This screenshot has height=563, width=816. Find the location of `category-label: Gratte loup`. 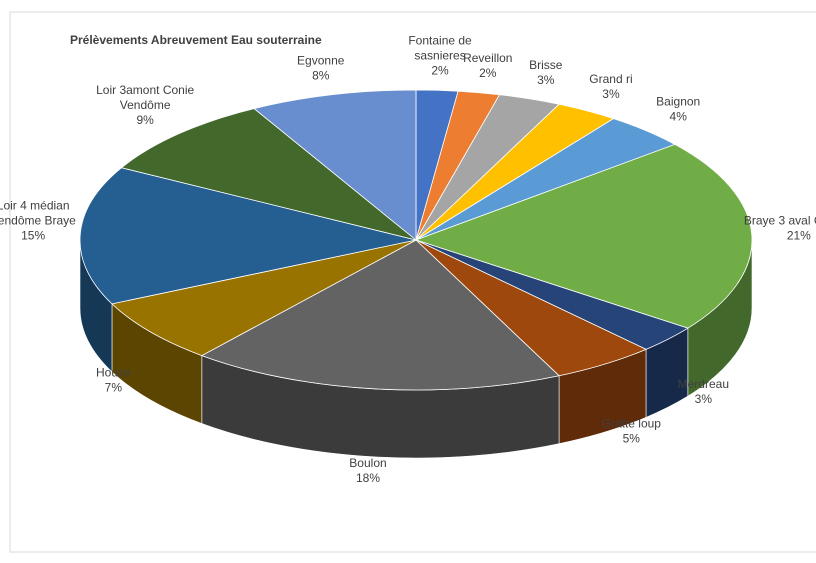

category-label: Gratte loup is located at coordinates (632, 424).